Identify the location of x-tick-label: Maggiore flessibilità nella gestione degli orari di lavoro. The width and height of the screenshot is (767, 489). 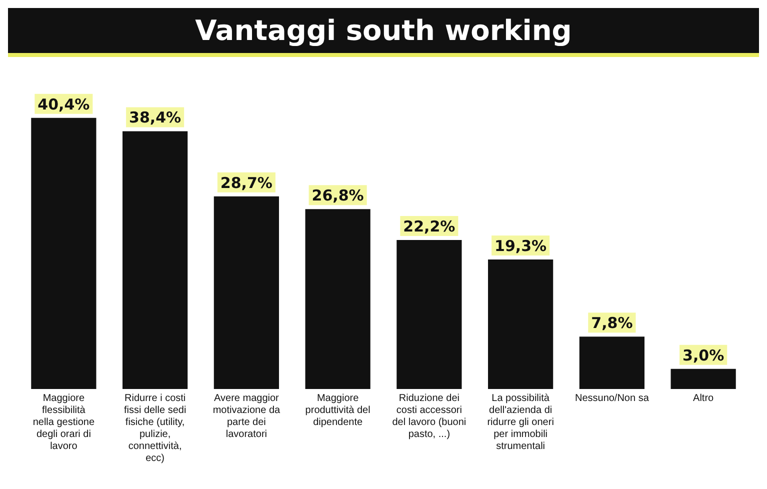
(63, 422).